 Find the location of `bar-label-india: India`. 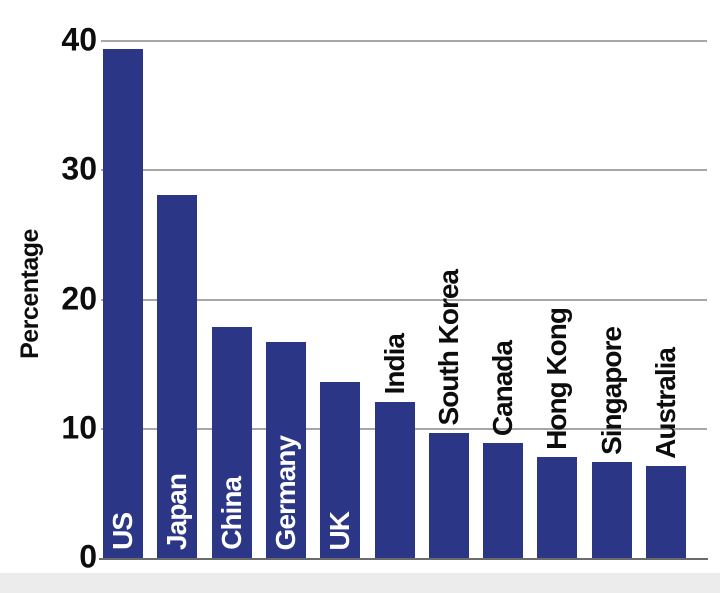

bar-label-india: India is located at coordinates (394, 364).